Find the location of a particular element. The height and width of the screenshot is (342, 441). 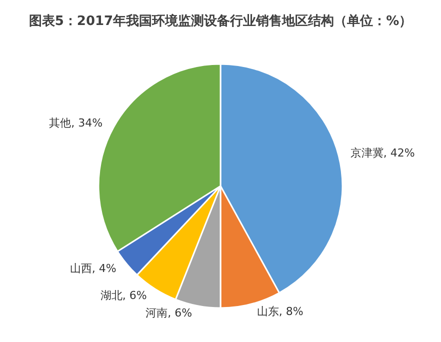

slice-label: 其他, 34% is located at coordinates (76, 123).